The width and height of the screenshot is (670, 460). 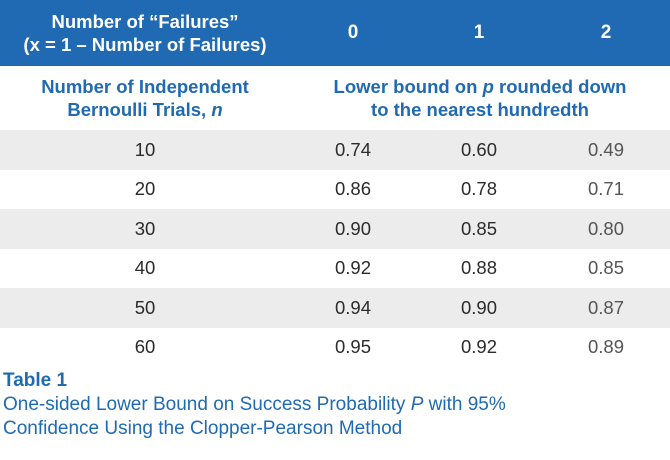 What do you see at coordinates (352, 347) in the screenshot?
I see `cell-v0: 0.95` at bounding box center [352, 347].